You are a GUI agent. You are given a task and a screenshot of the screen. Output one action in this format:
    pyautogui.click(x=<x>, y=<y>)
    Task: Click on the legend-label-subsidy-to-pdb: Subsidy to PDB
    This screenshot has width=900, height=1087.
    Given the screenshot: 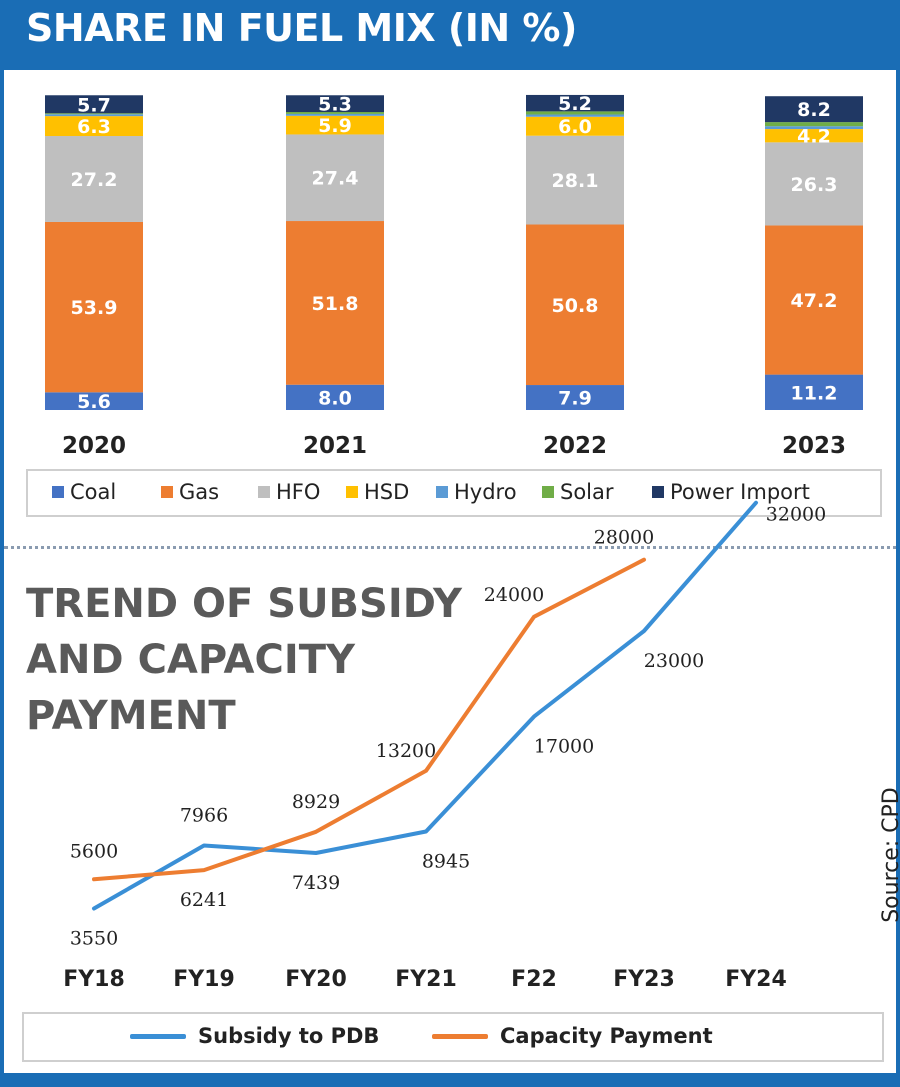 What is the action you would take?
    pyautogui.click(x=289, y=1036)
    